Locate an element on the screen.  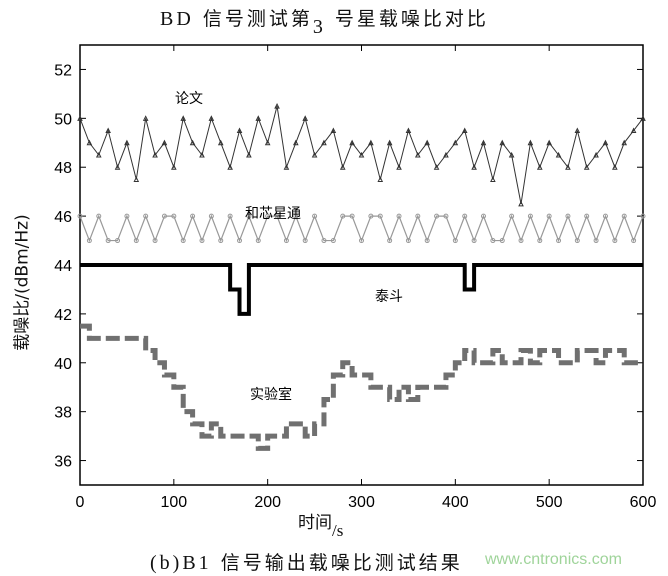
y-tick-label: 38 is located at coordinates (63, 413).